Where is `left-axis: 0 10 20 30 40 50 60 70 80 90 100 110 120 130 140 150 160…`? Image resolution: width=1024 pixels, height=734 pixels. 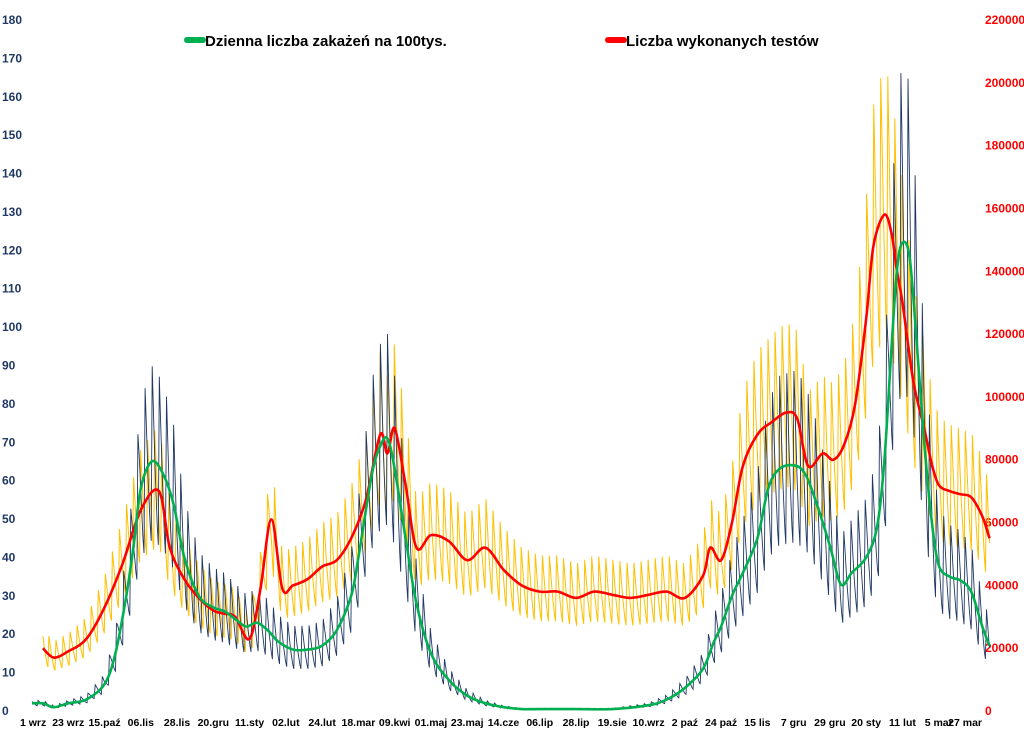 left-axis: 0 10 20 30 40 50 60 70 80 90 100 110 120 130 140 150 160… is located at coordinates (12, 365).